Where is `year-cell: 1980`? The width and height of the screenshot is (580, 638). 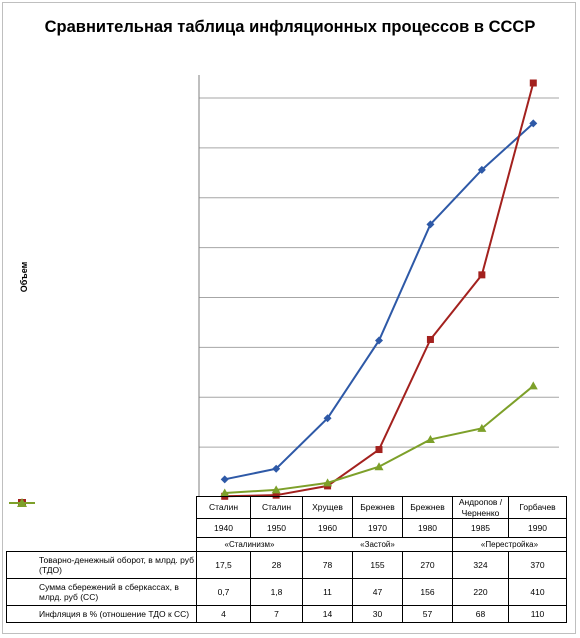
year-cell: 1980 is located at coordinates (427, 528).